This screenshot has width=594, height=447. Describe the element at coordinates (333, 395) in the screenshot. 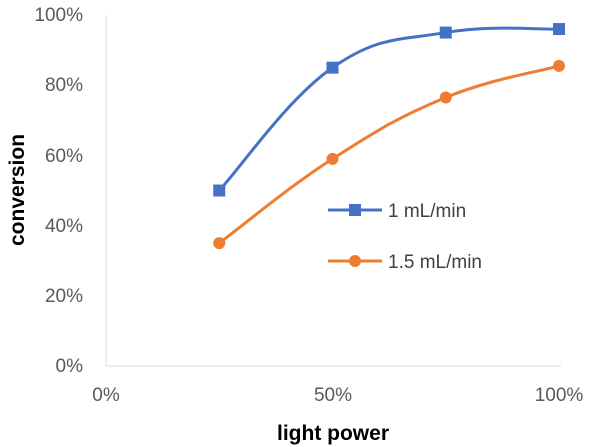

I see `x-tick-label: 50%` at that location.